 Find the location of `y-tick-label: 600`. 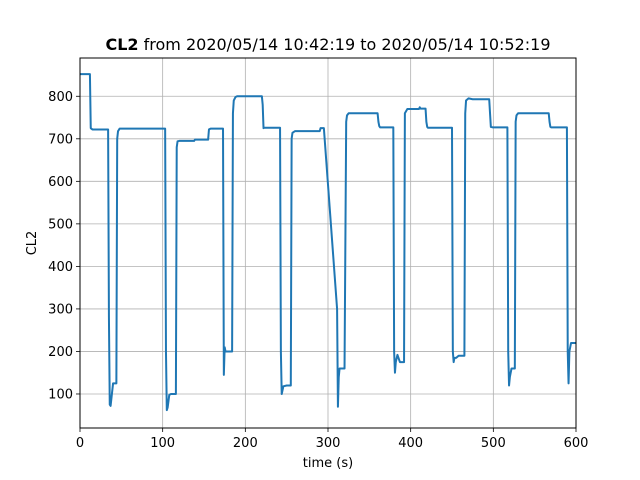

y-tick-label: 600 is located at coordinates (60, 182).